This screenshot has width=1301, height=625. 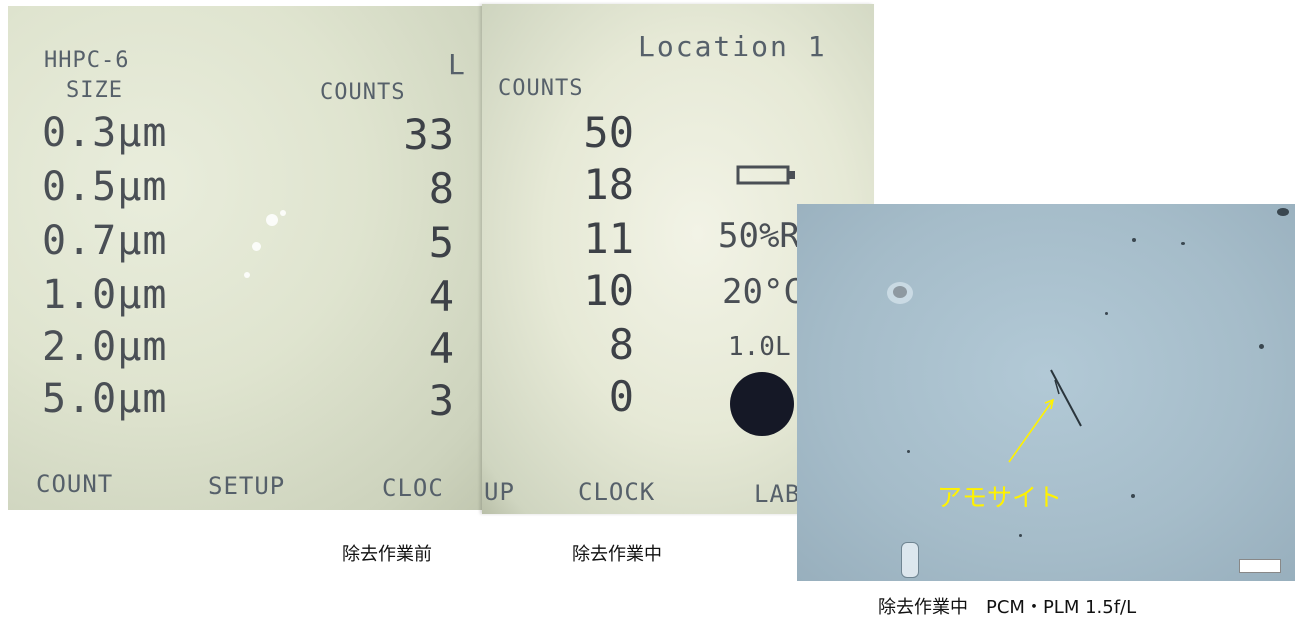 What do you see at coordinates (608, 290) in the screenshot?
I see `count-value: 10` at bounding box center [608, 290].